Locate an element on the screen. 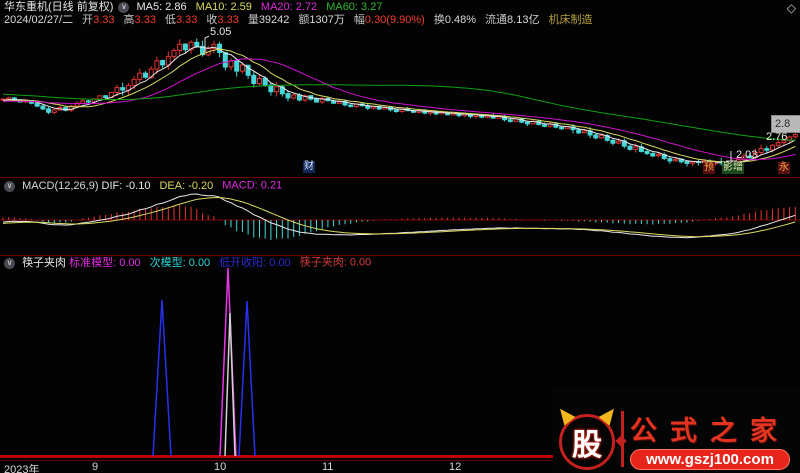 The image size is (800, 473). quote-field-13: 幅 is located at coordinates (359, 20).